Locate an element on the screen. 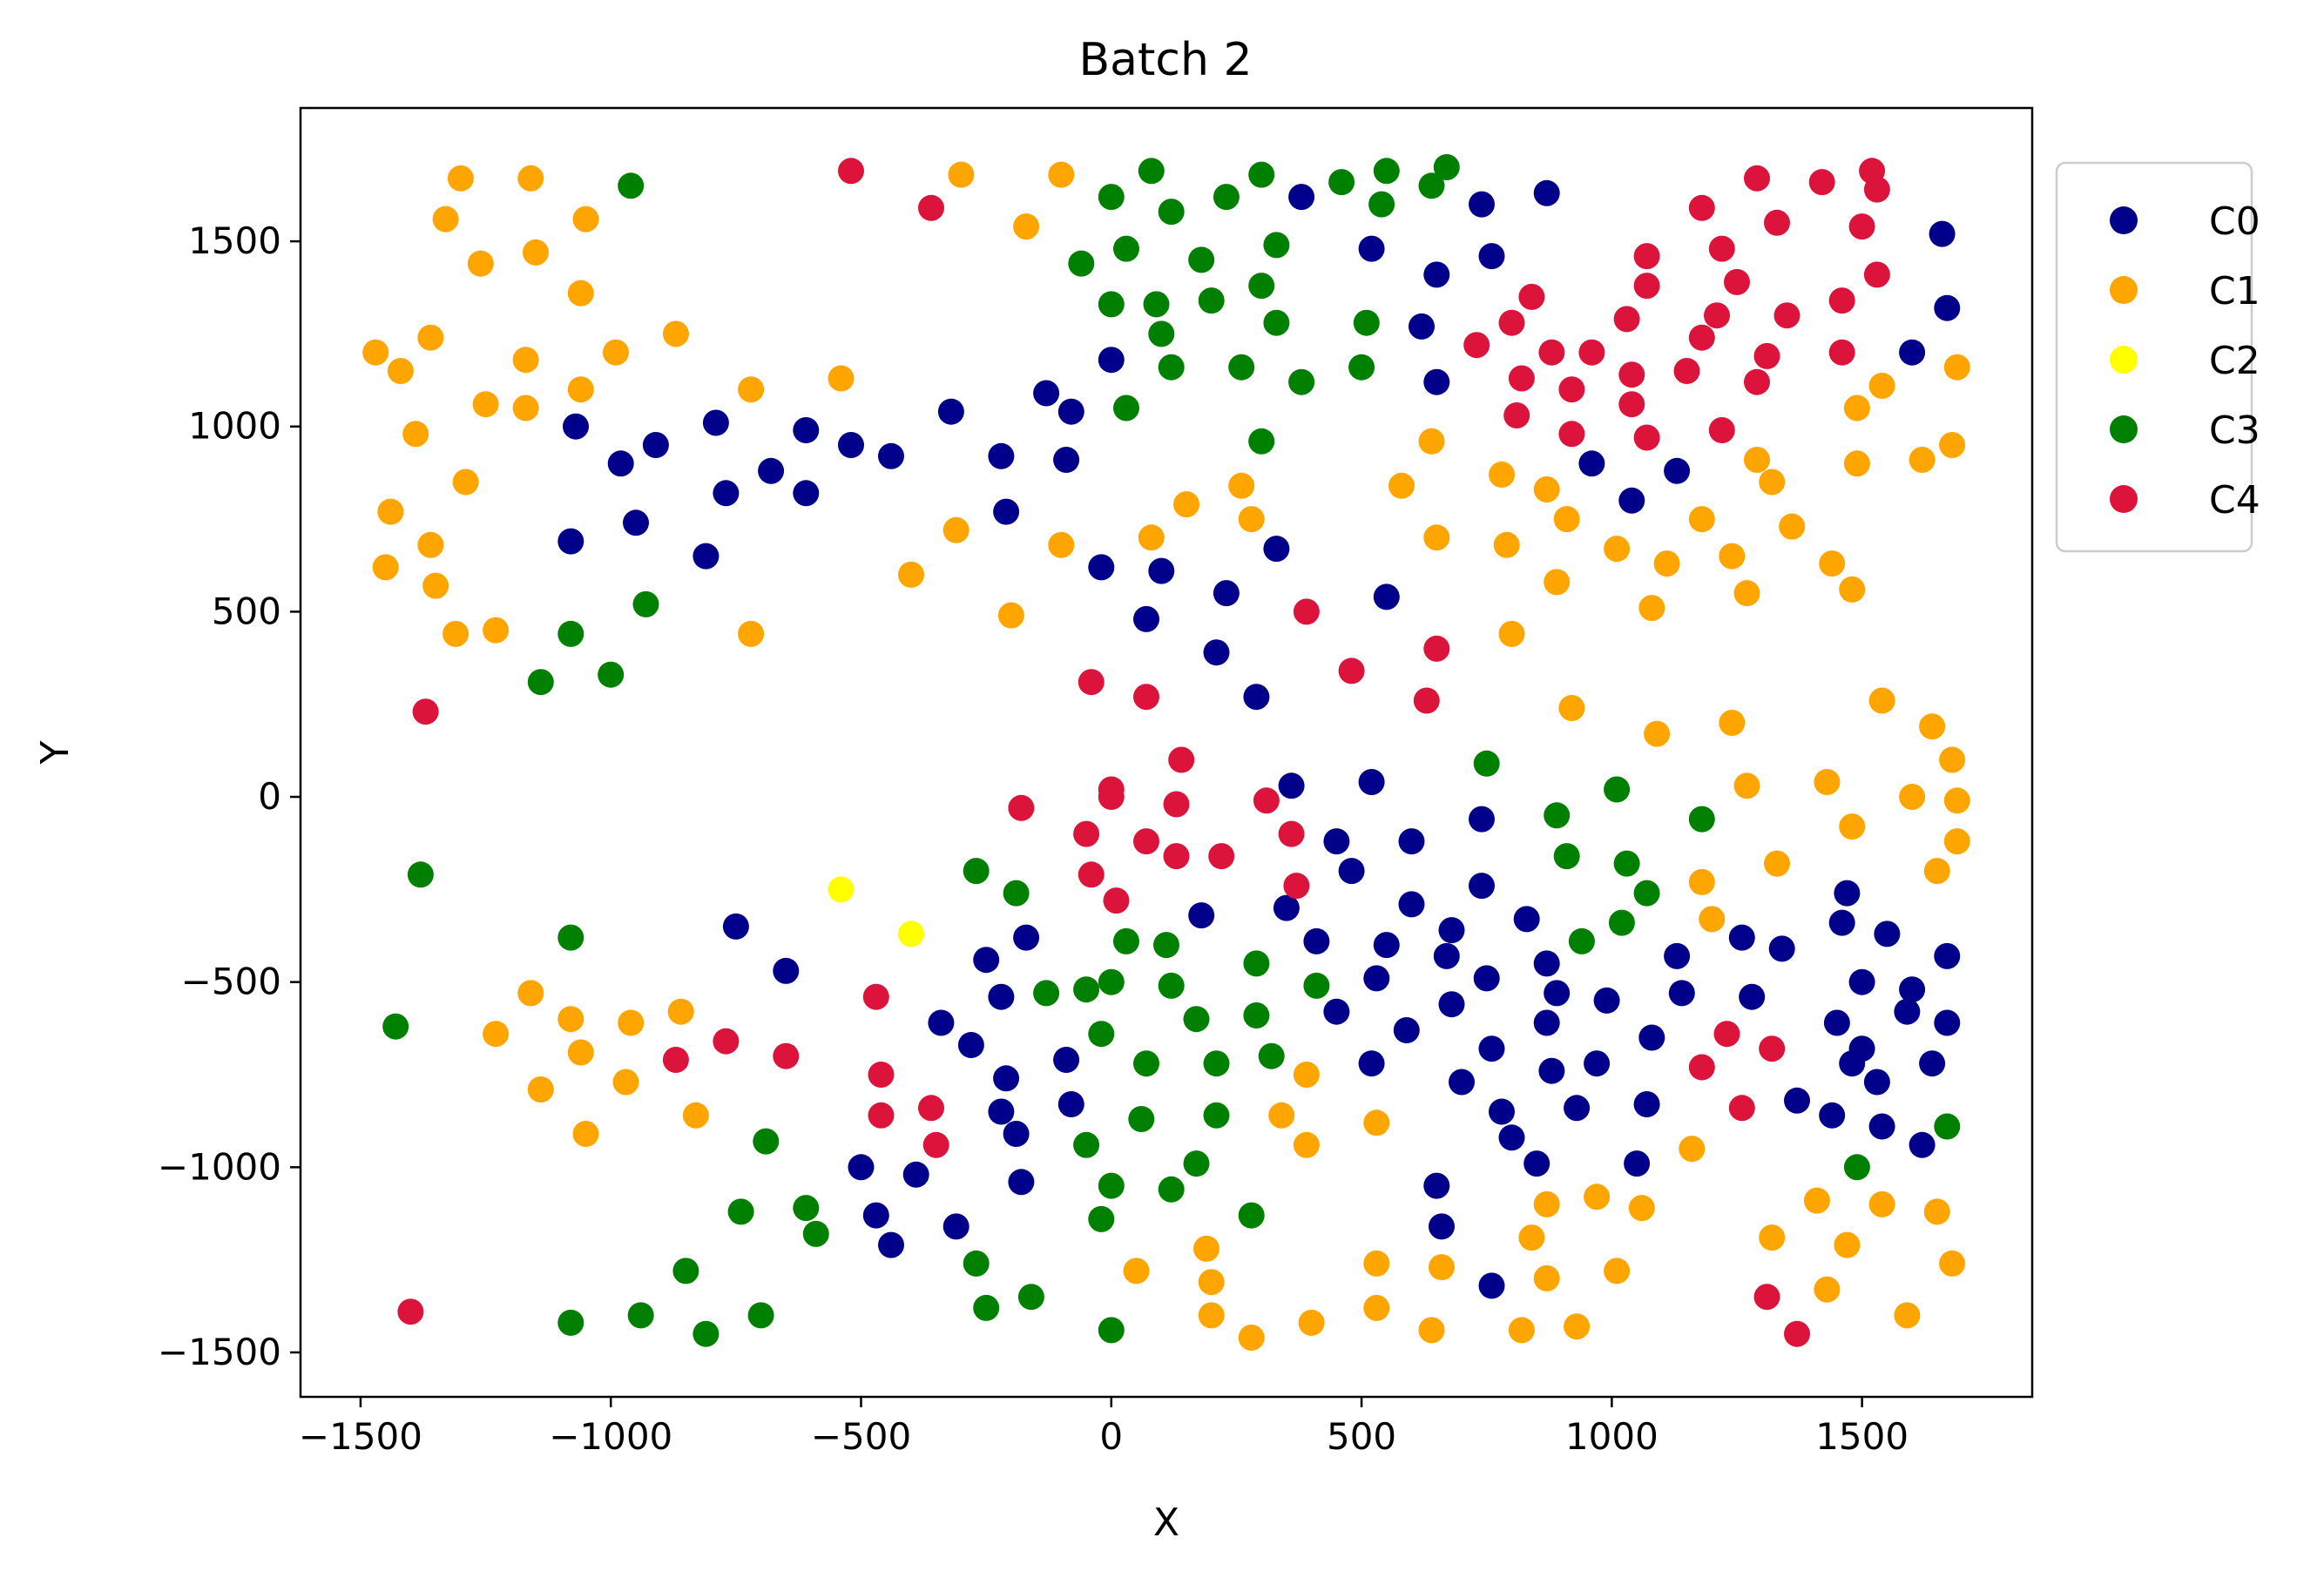 This screenshot has height=1578, width=2324. legend-frame is located at coordinates (2154, 357).